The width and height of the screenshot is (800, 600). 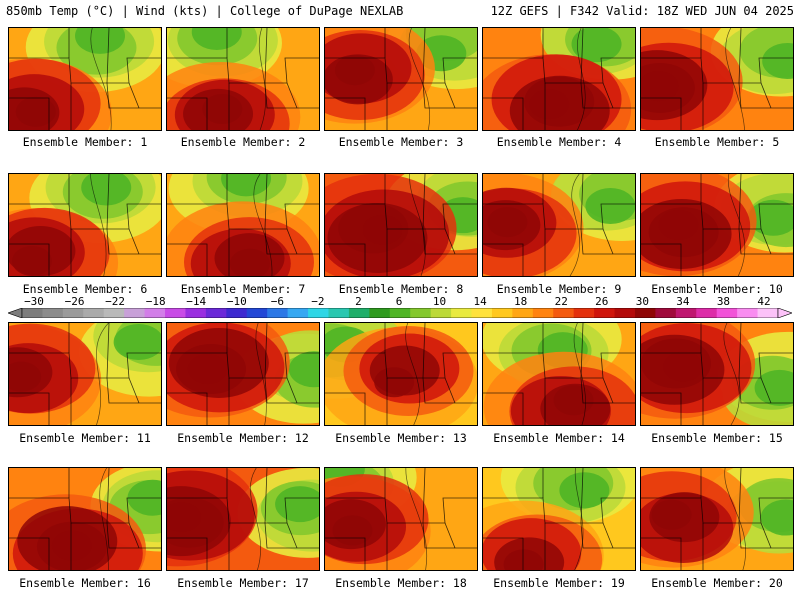 I want to click on colorbar-tick-label: 38, so click(x=723, y=301).